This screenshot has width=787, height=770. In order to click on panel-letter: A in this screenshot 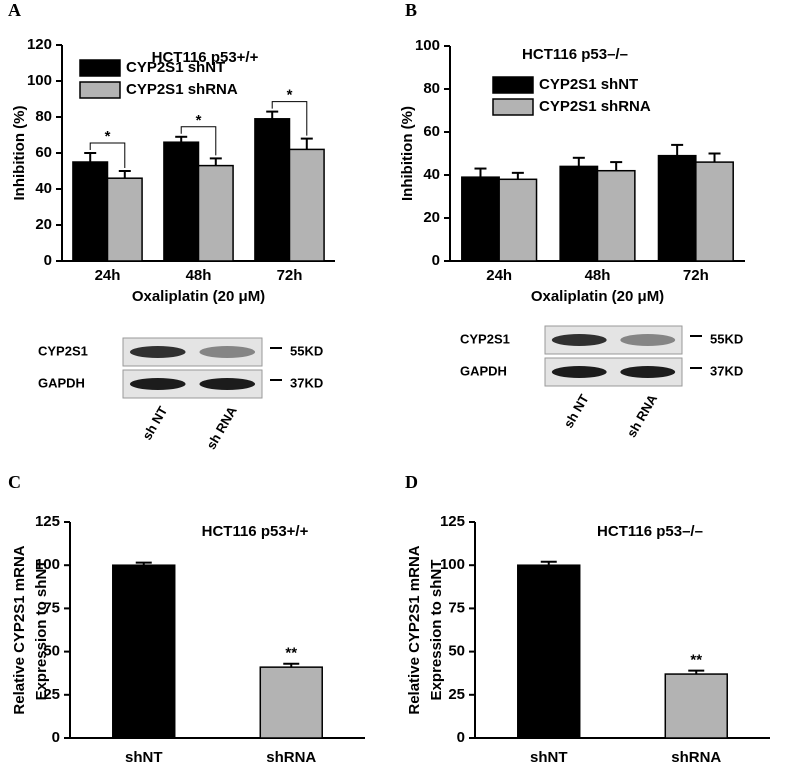, I will do `click(14, 10)`.